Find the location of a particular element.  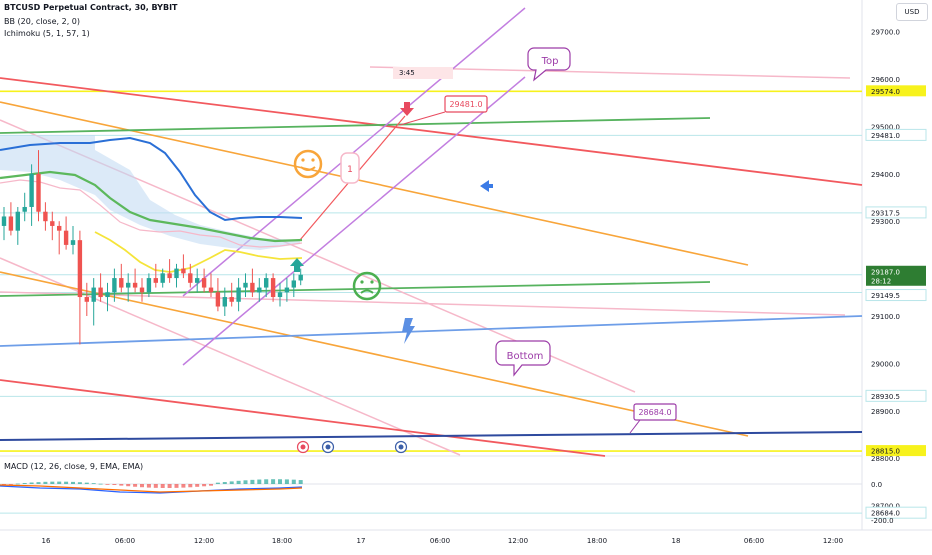

blue-trend-line is located at coordinates (431, 331).